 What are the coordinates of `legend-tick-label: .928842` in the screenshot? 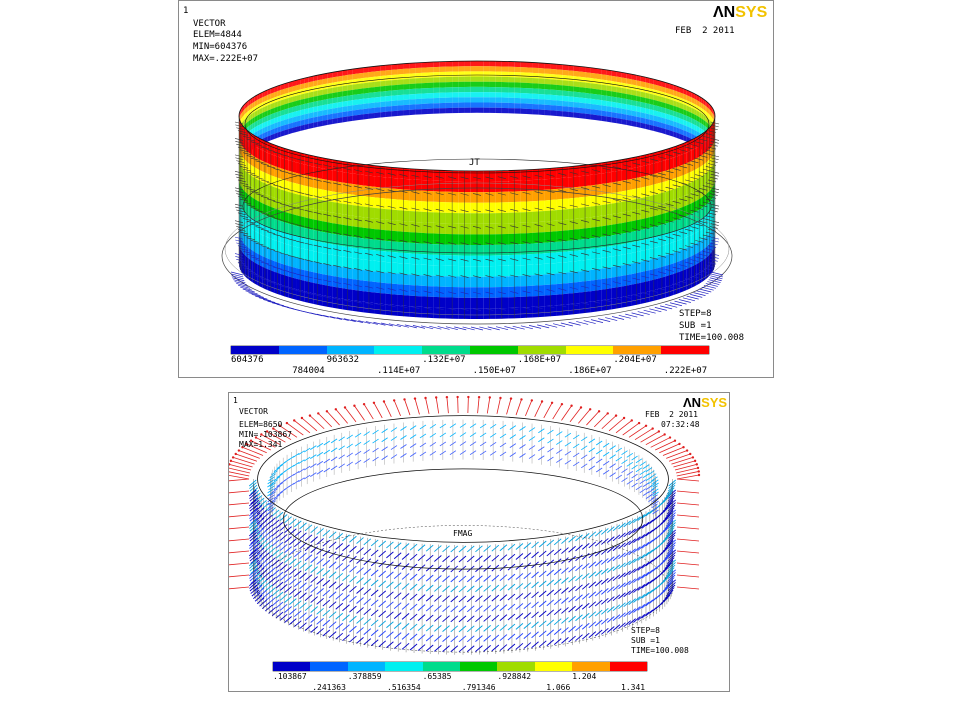 It's located at (514, 676).